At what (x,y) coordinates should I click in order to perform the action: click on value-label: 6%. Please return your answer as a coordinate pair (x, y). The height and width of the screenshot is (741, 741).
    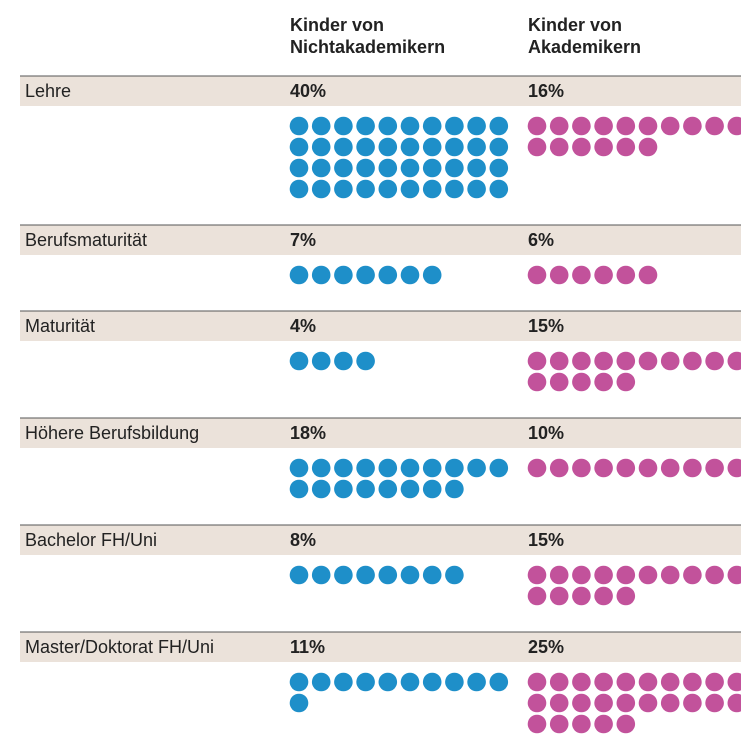
    Looking at the image, I should click on (541, 240).